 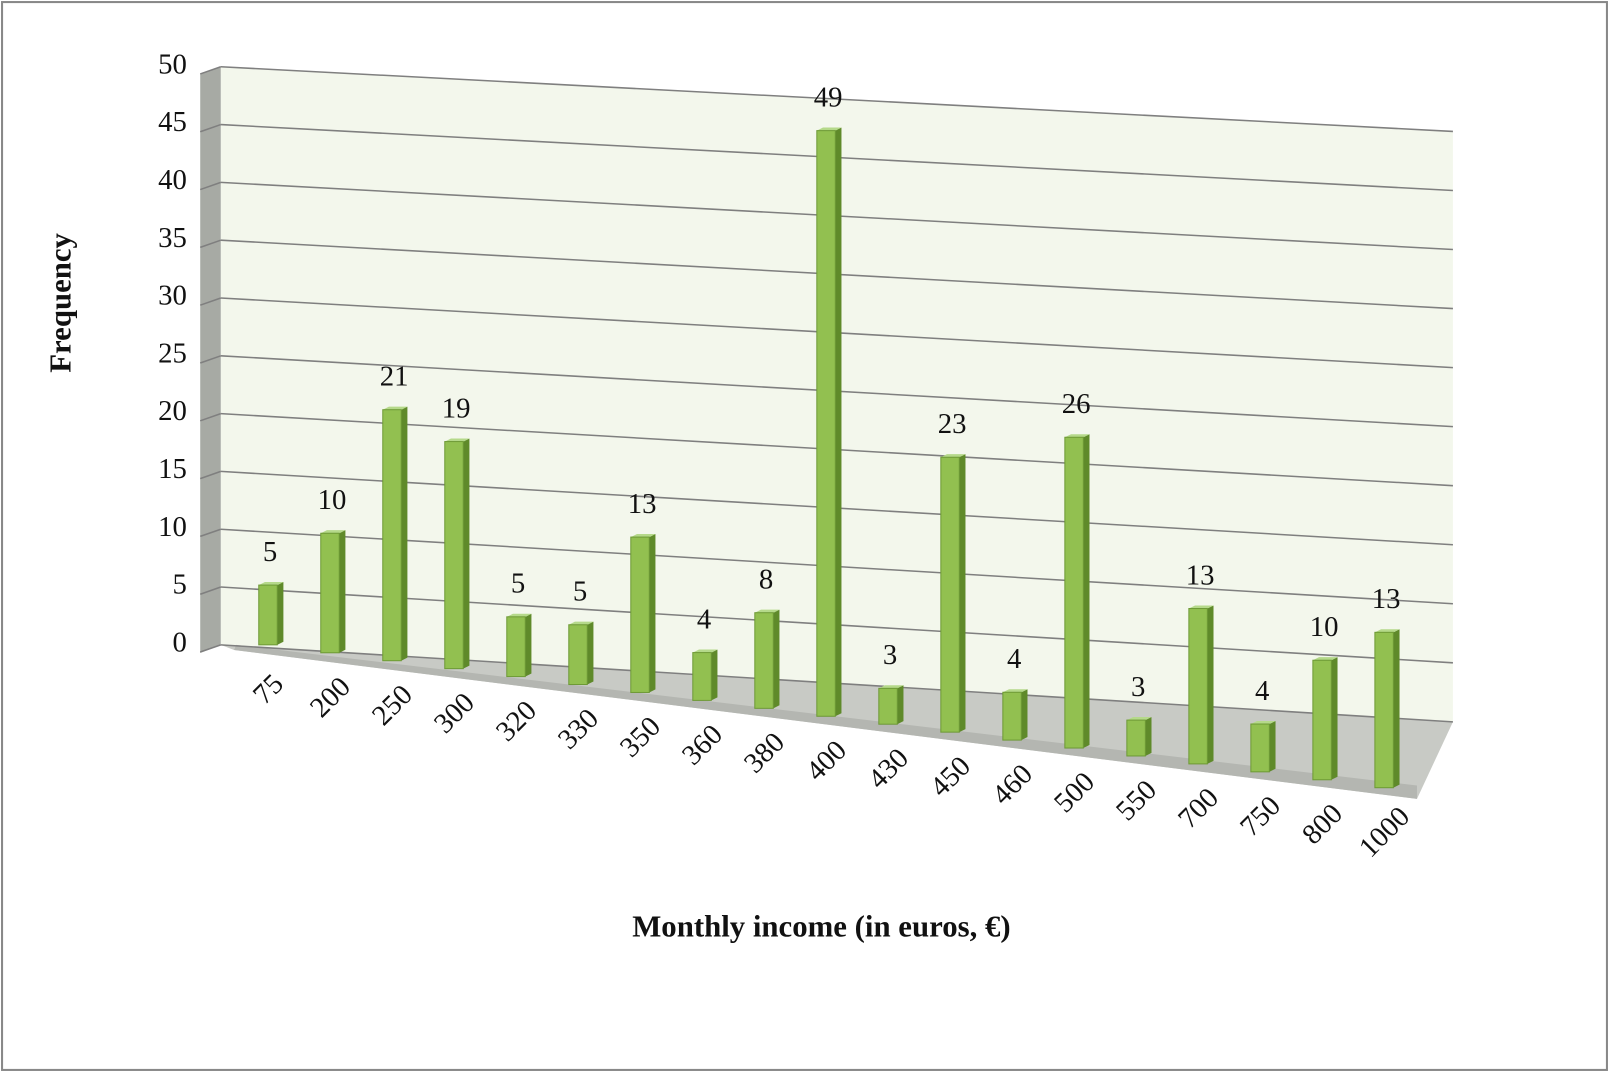 I want to click on floor-edge, so click(x=825, y=721).